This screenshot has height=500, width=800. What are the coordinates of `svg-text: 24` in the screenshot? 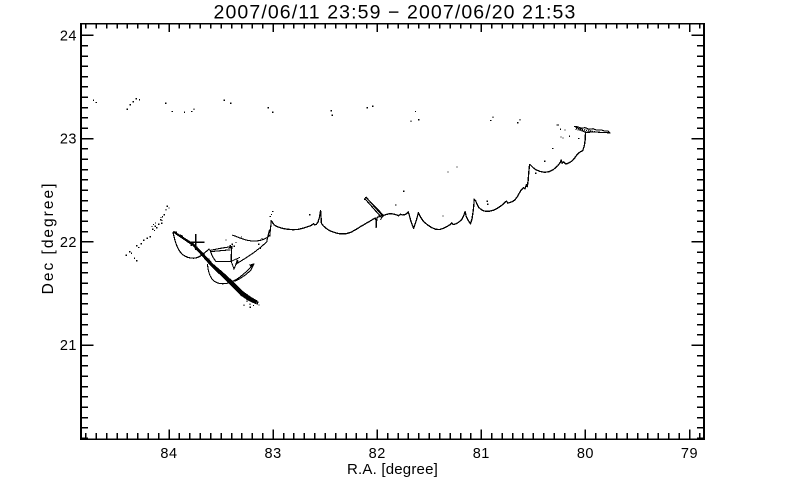 It's located at (68, 36).